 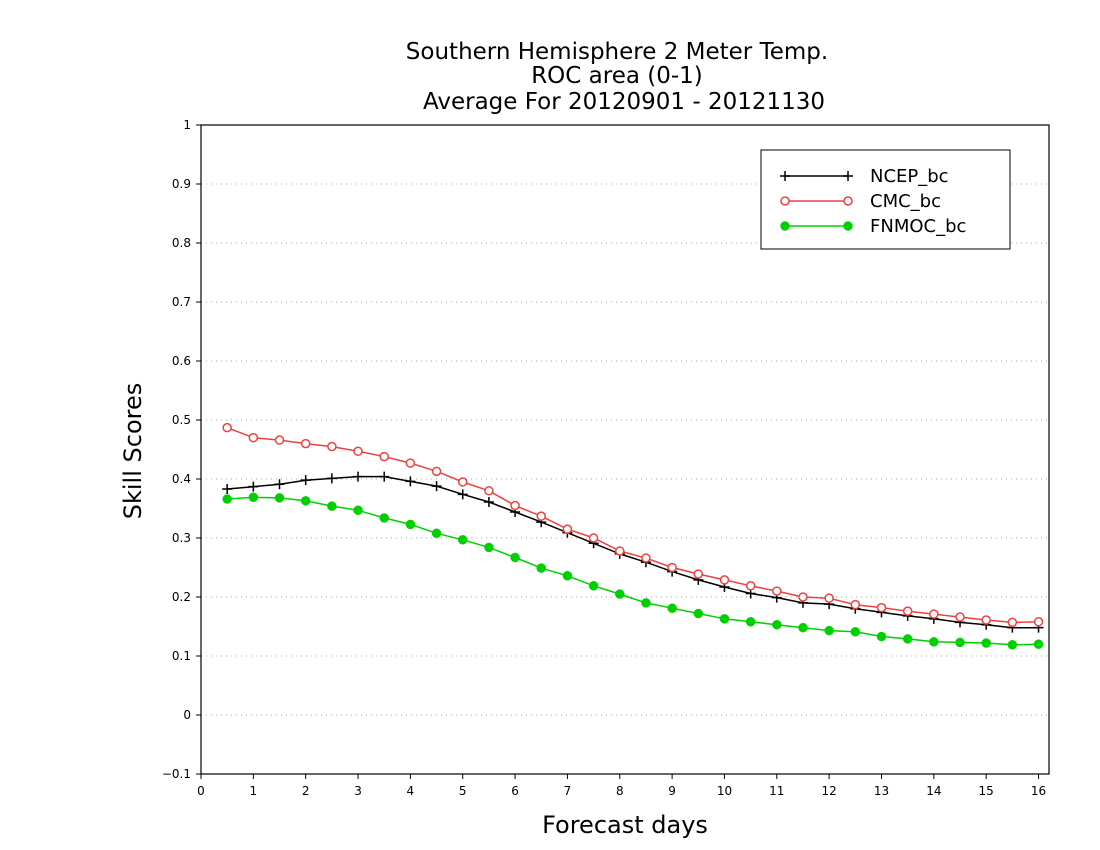 I want to click on legend-box, so click(x=885, y=199).